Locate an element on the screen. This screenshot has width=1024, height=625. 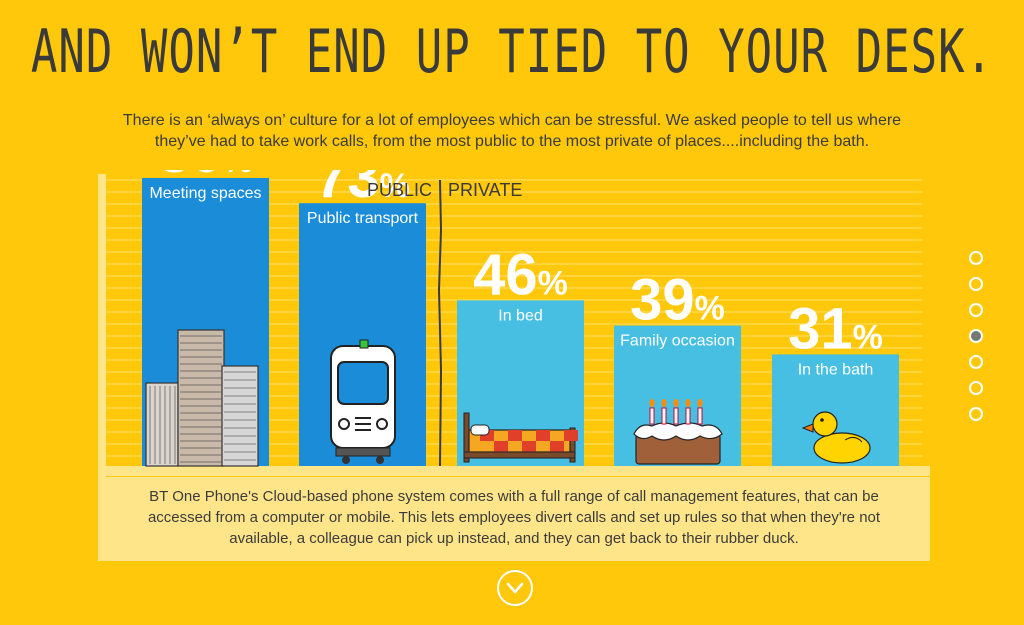
value-label-family-occasion: 39% is located at coordinates (677, 300).